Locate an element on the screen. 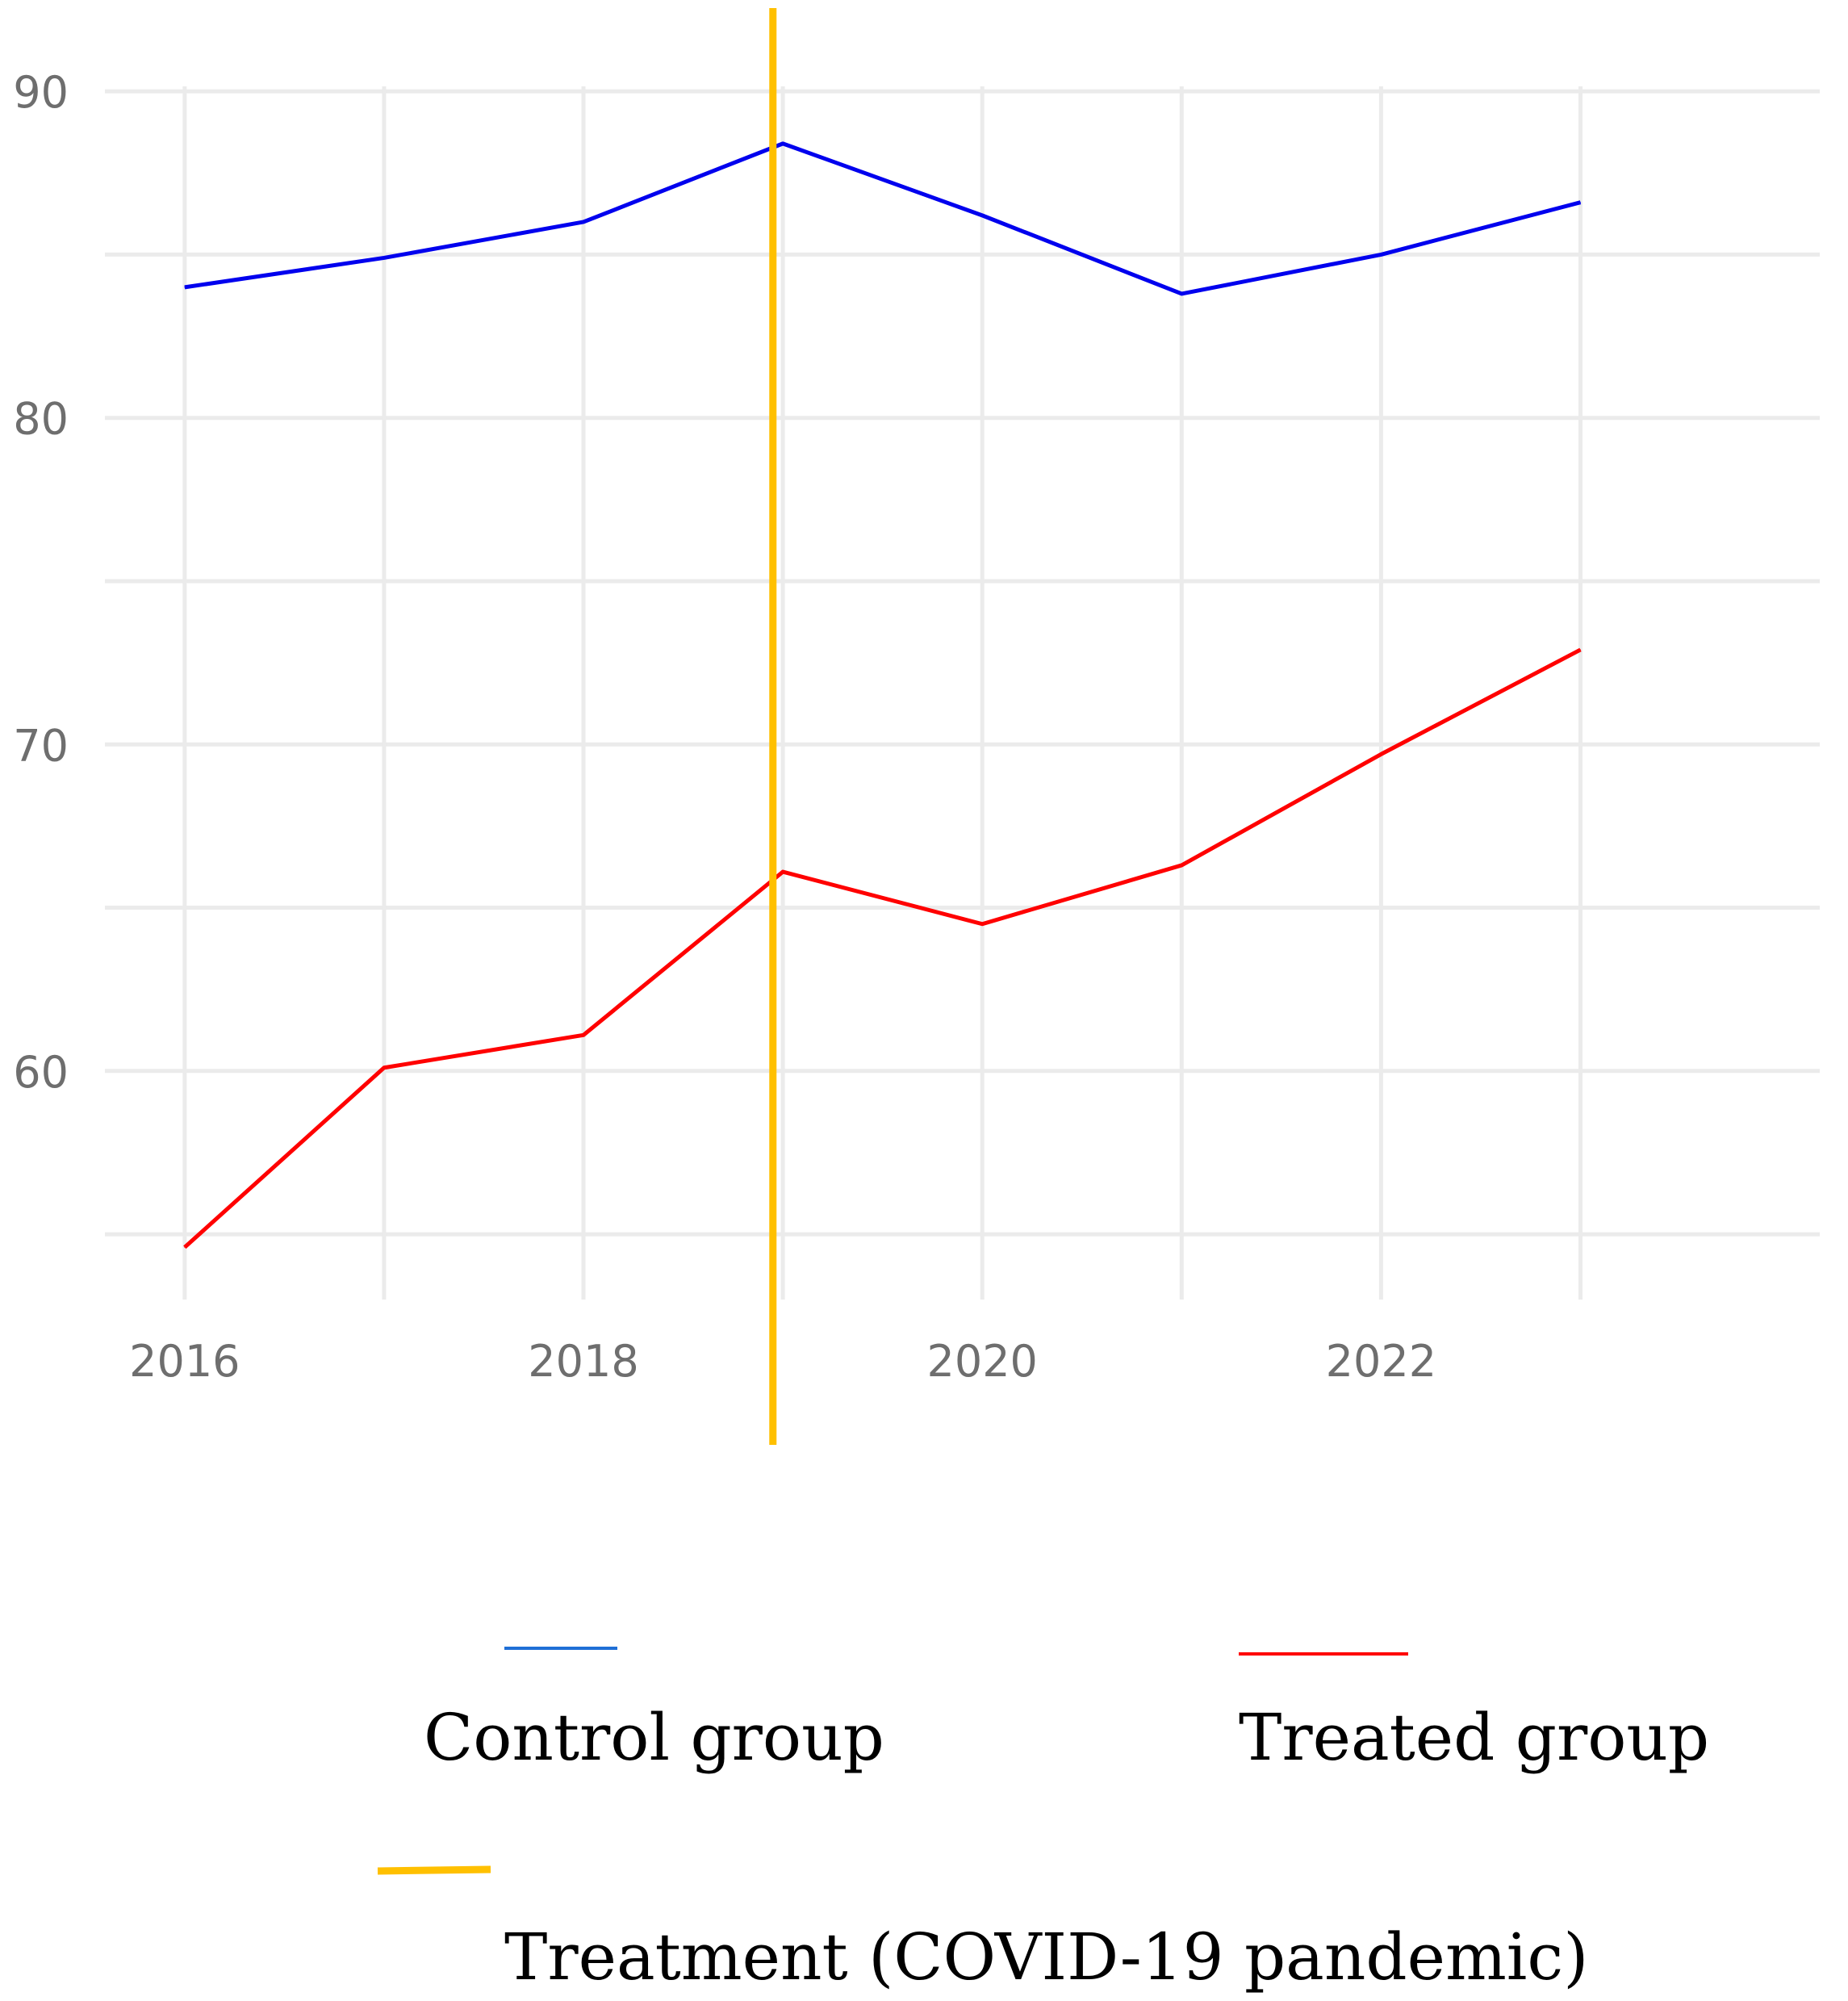  x-tick-label: 2016 is located at coordinates (184, 1362).